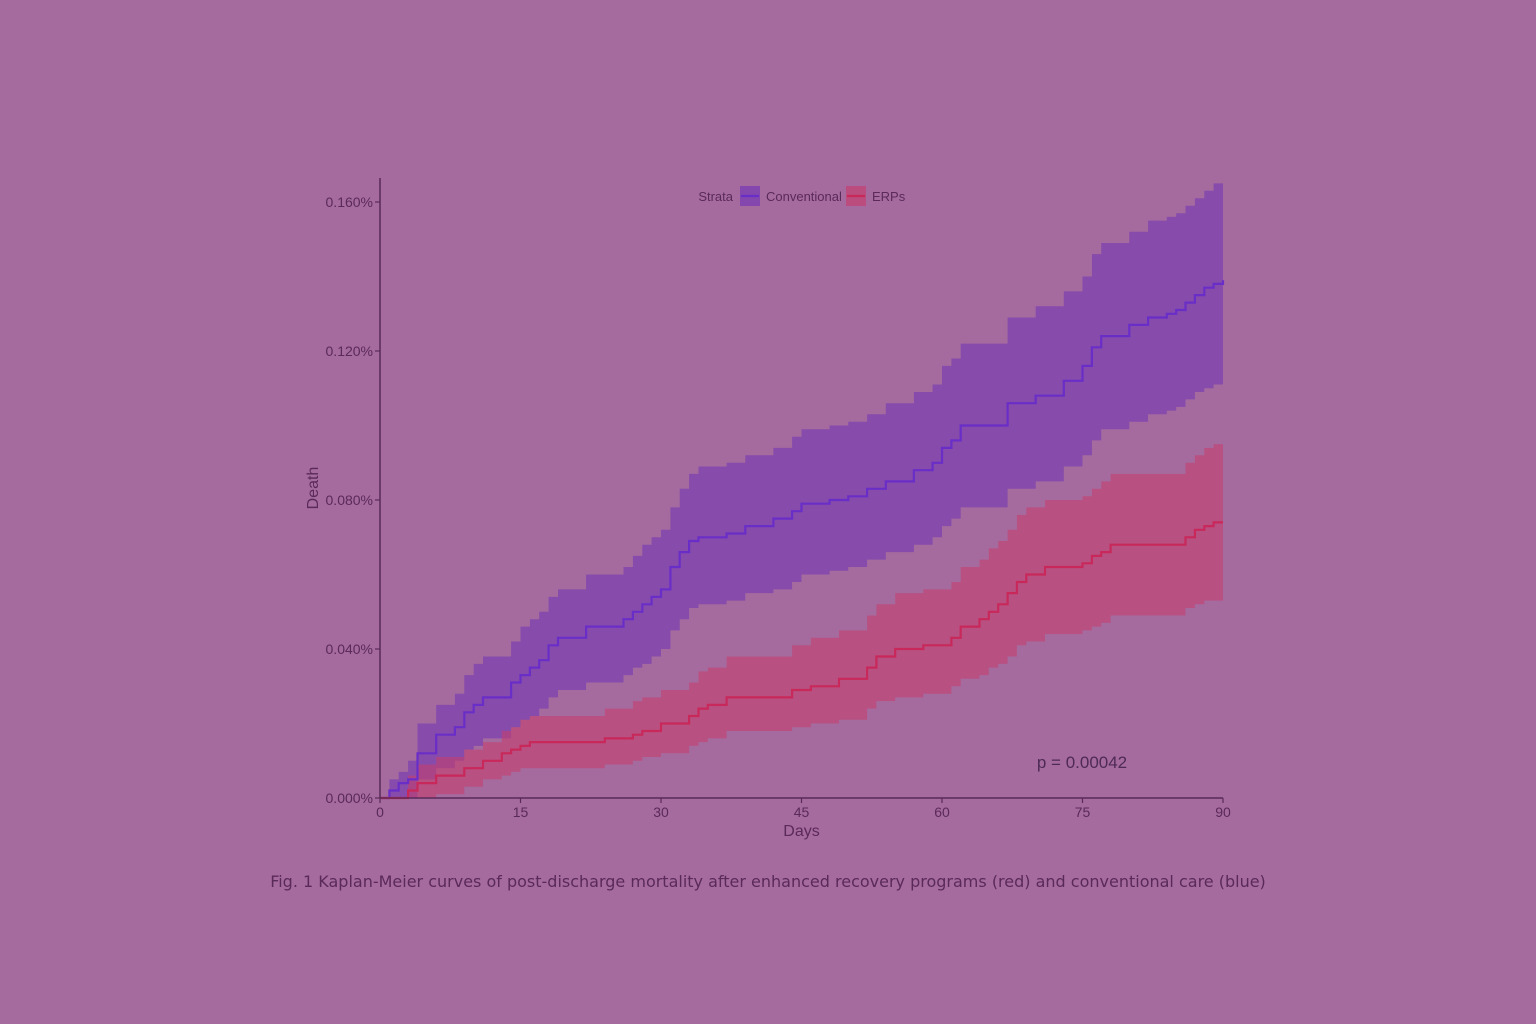  Describe the element at coordinates (802, 812) in the screenshot. I see `x-tick-label: 45` at that location.